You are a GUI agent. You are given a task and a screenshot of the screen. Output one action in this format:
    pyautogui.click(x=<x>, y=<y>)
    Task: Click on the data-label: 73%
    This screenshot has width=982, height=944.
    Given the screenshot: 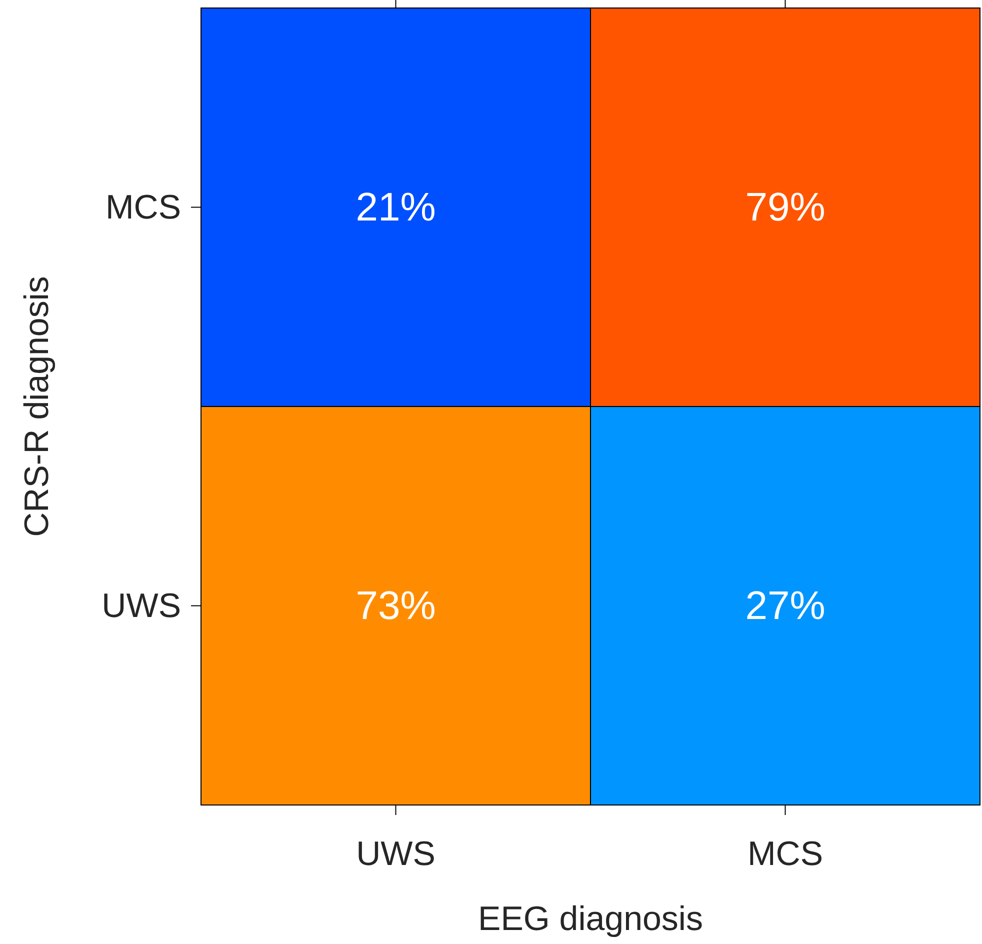 What is the action you would take?
    pyautogui.click(x=396, y=606)
    